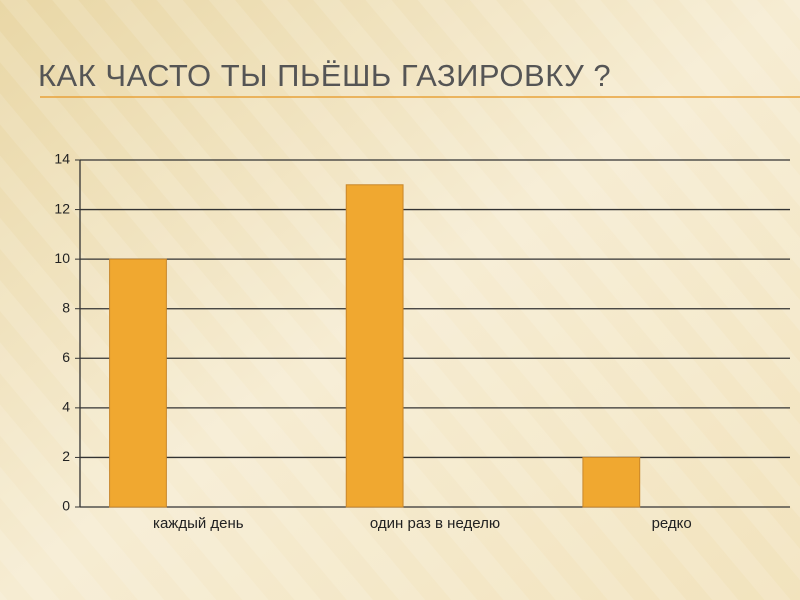 The width and height of the screenshot is (800, 600). I want to click on y-tick-label: 10, so click(62, 258).